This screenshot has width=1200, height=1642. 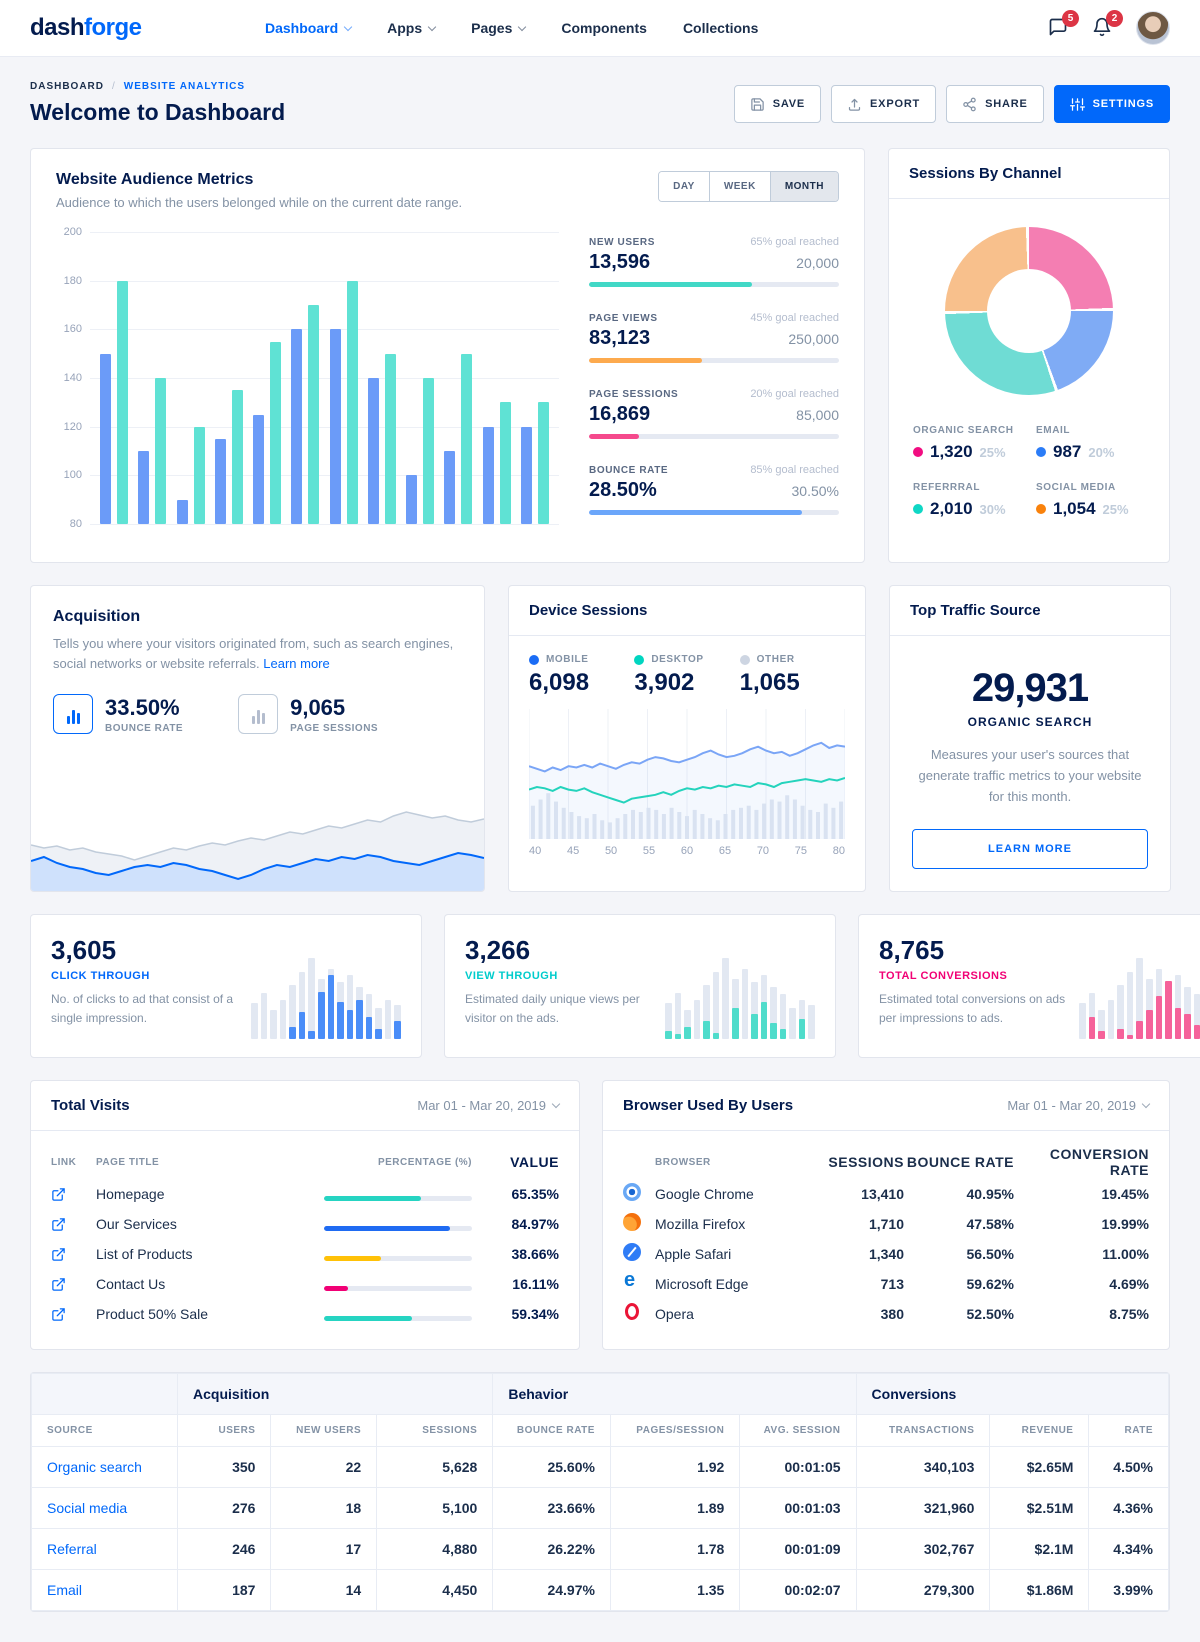 What do you see at coordinates (1129, 1314) in the screenshot?
I see `conversion-rate-cell: 8.75%` at bounding box center [1129, 1314].